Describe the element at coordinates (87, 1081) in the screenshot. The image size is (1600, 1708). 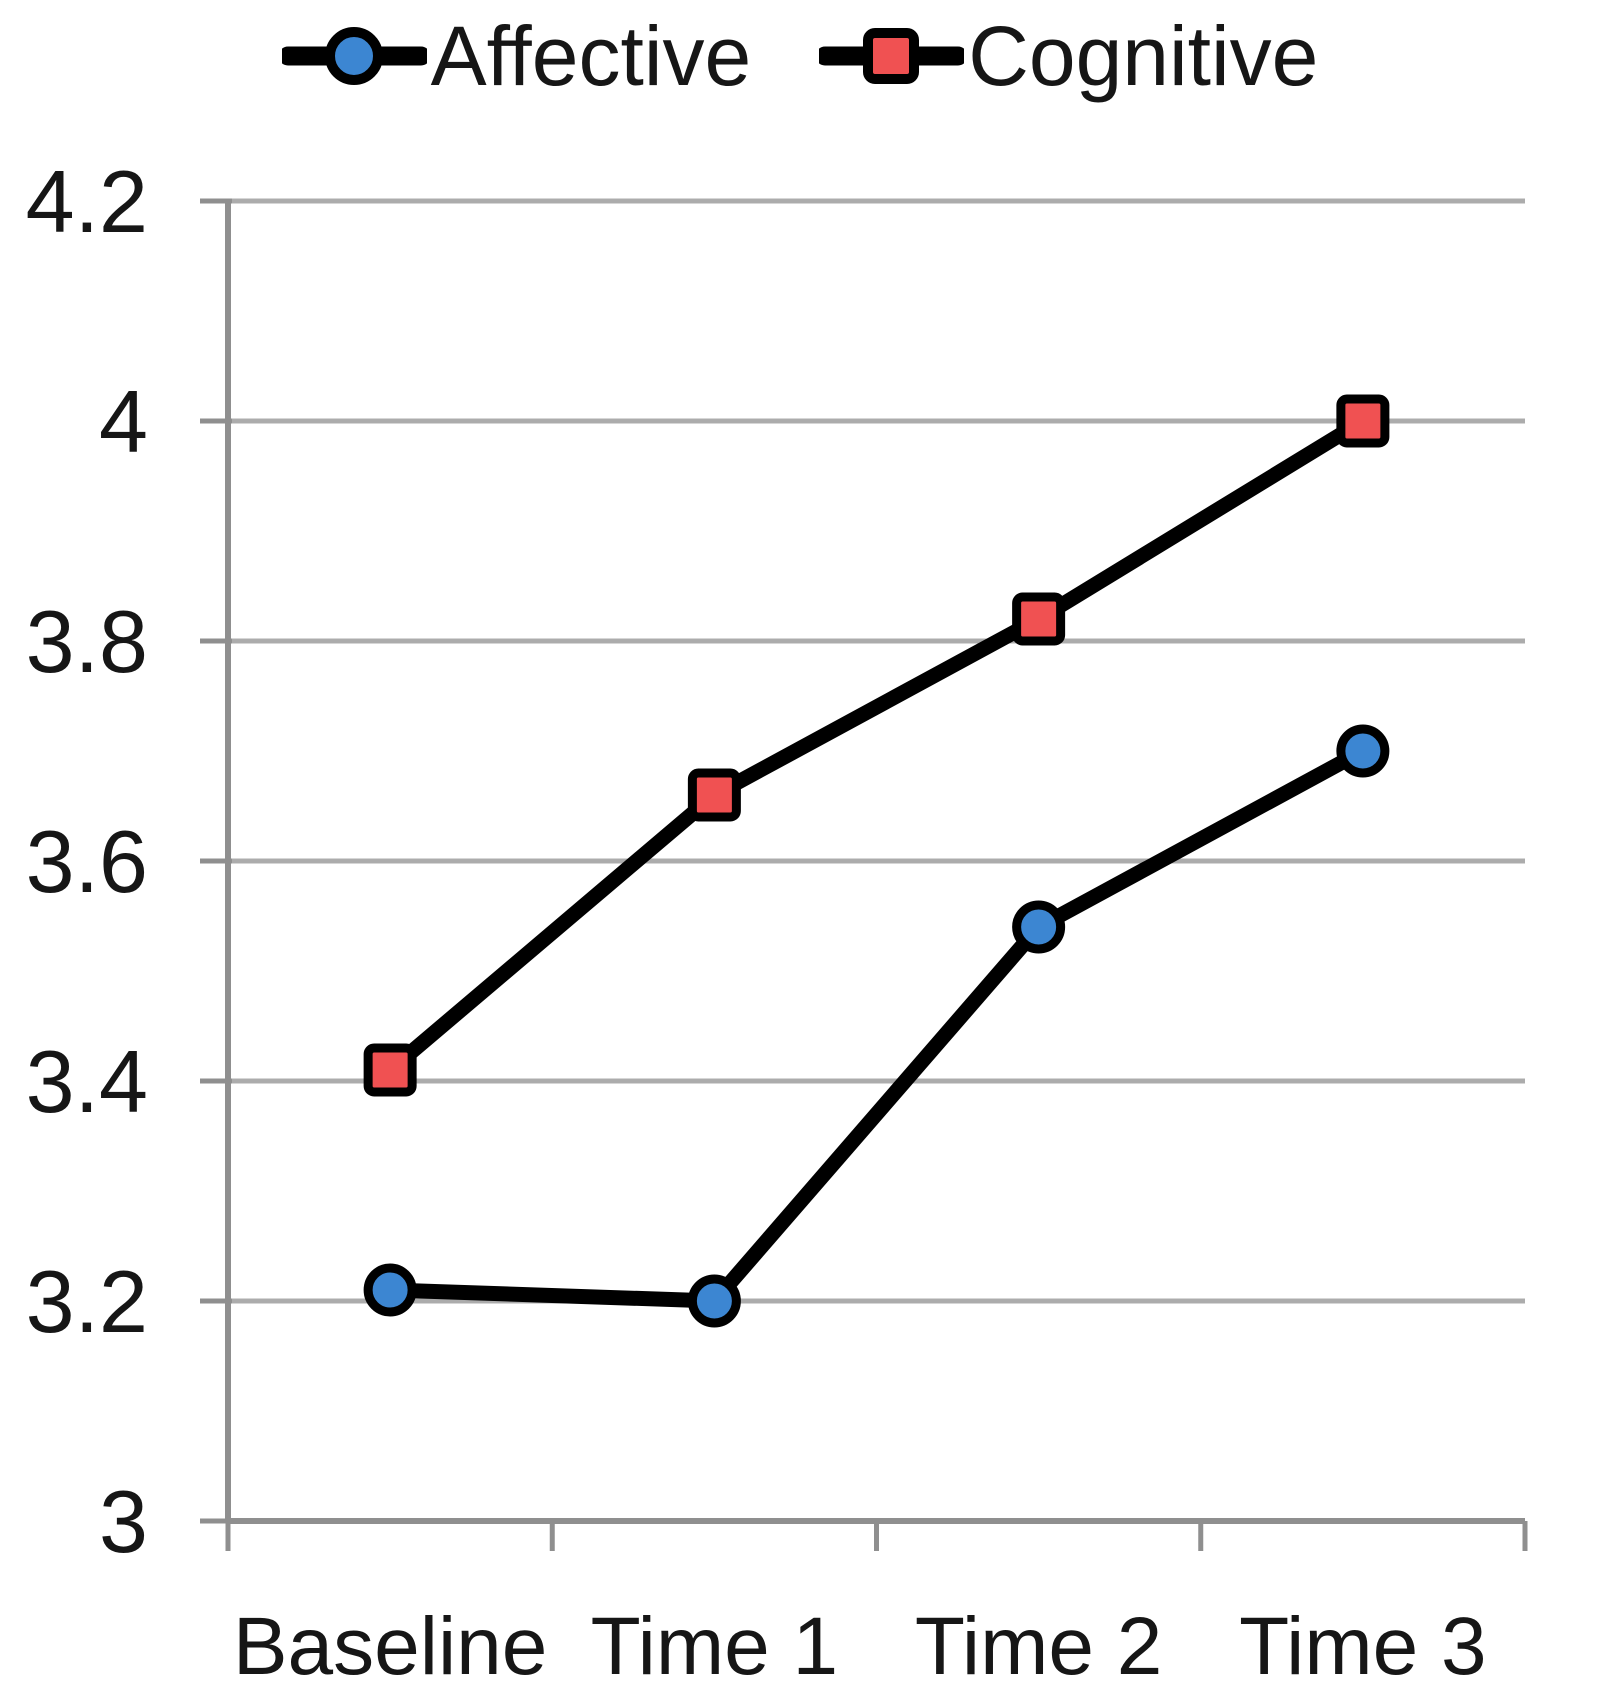
I see `y-axis-tick-label: 3.4` at that location.